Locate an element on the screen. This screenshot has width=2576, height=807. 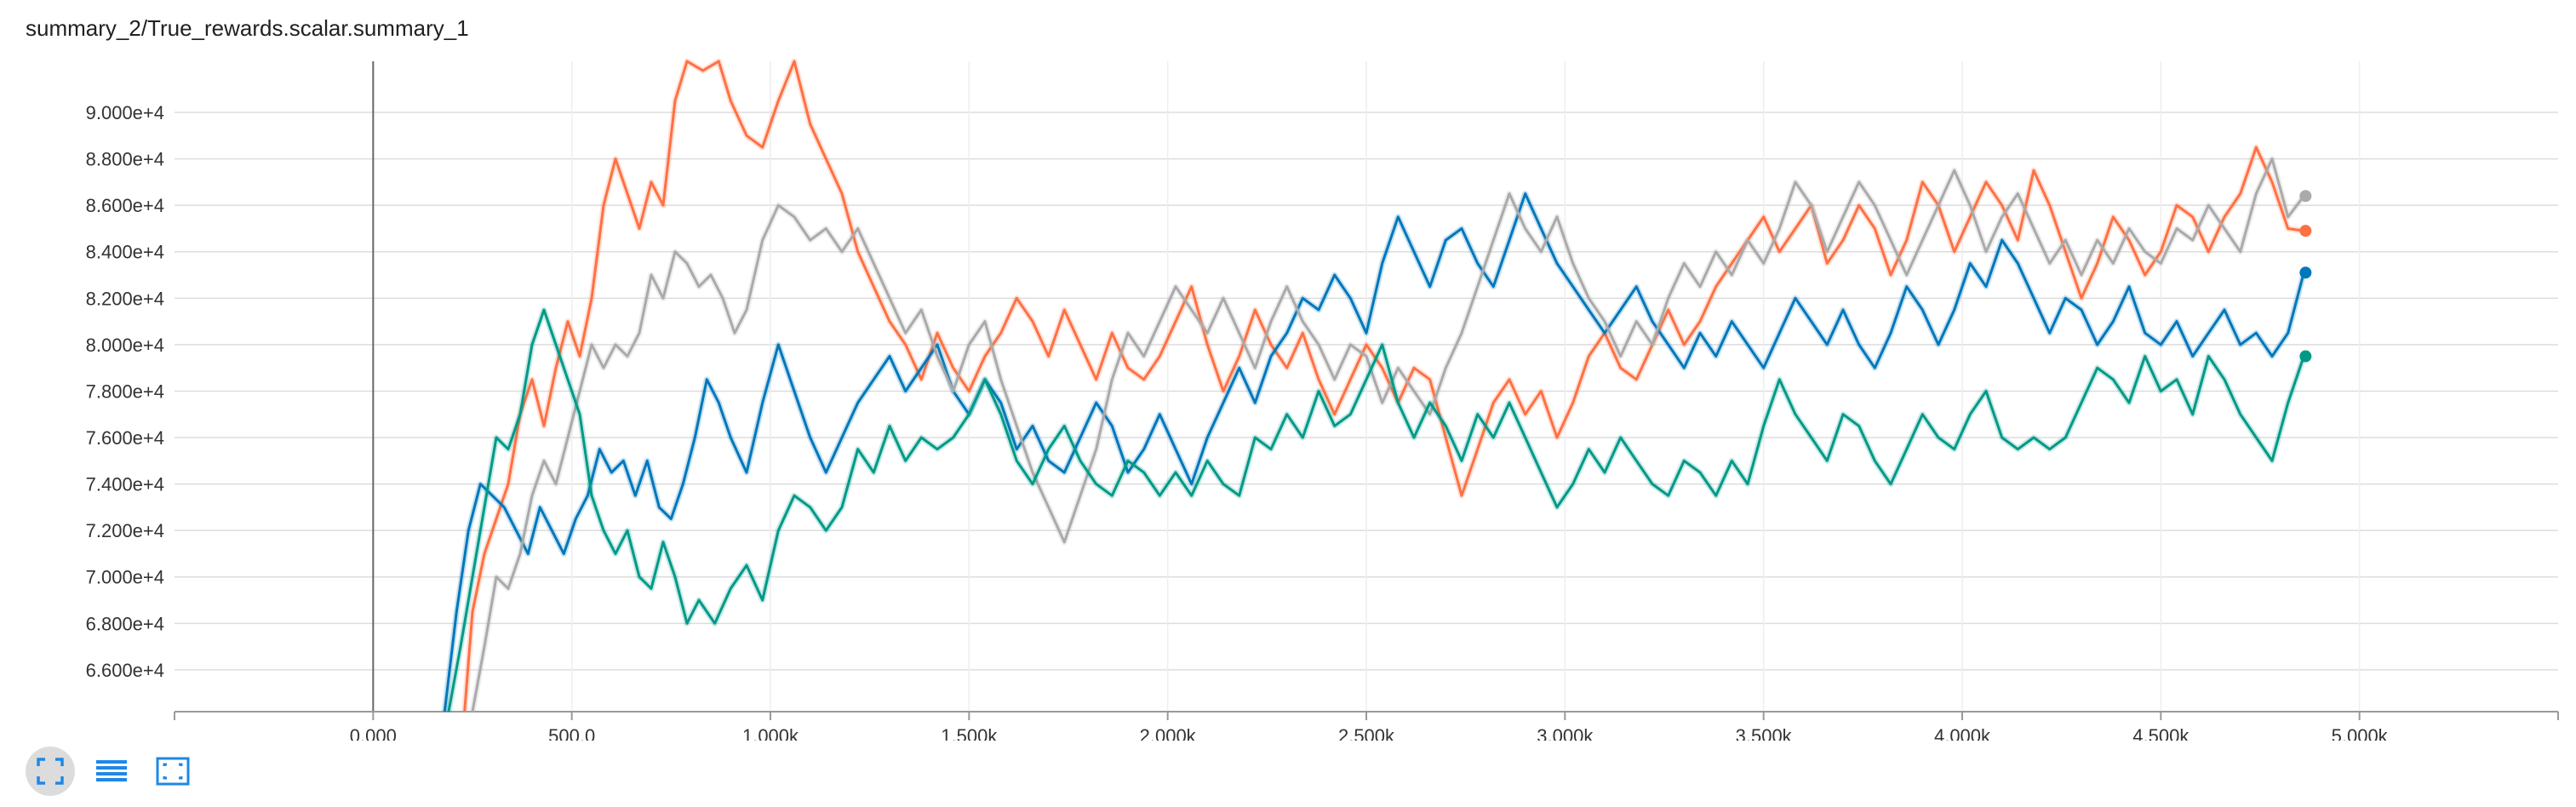
expand-chart-button is located at coordinates (50, 771).